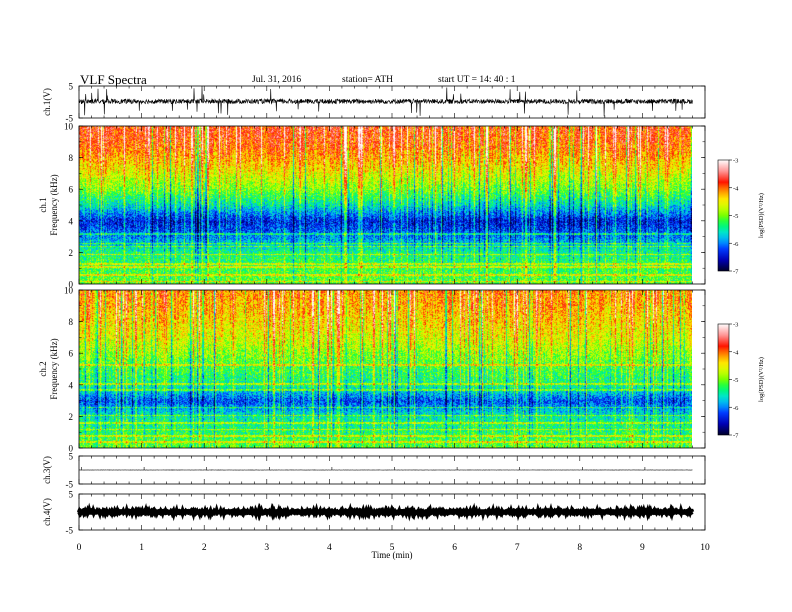 This screenshot has height=612, width=792. What do you see at coordinates (54, 368) in the screenshot?
I see `ch2-spectrogram-ylabel: Frequency (kHz)` at bounding box center [54, 368].